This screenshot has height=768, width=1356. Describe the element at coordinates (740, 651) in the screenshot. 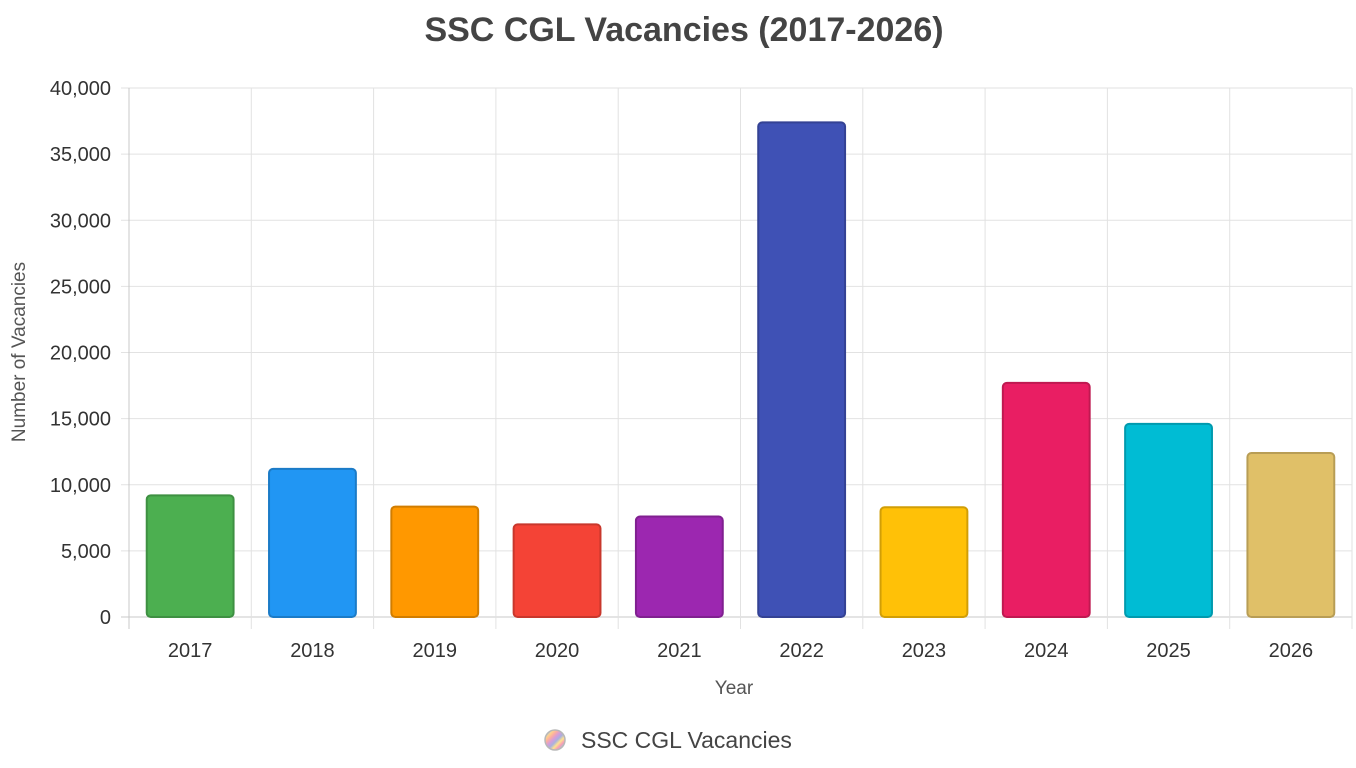

I see `x-axis-ticks: 2017 2018 2019 2020 2021 2022 2023 2024 2025 2026` at that location.